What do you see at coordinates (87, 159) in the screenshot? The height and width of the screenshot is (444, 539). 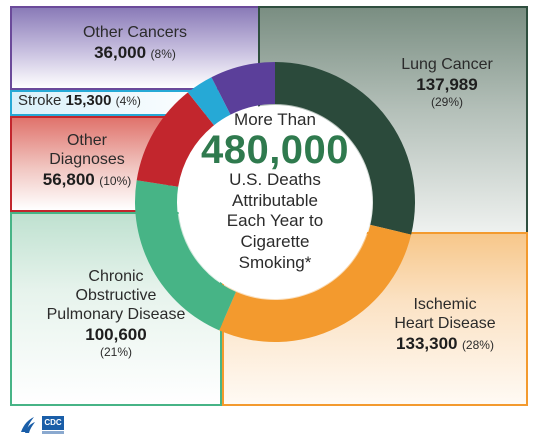 I see `other-diagnoses-name-line2: Diagnoses` at bounding box center [87, 159].